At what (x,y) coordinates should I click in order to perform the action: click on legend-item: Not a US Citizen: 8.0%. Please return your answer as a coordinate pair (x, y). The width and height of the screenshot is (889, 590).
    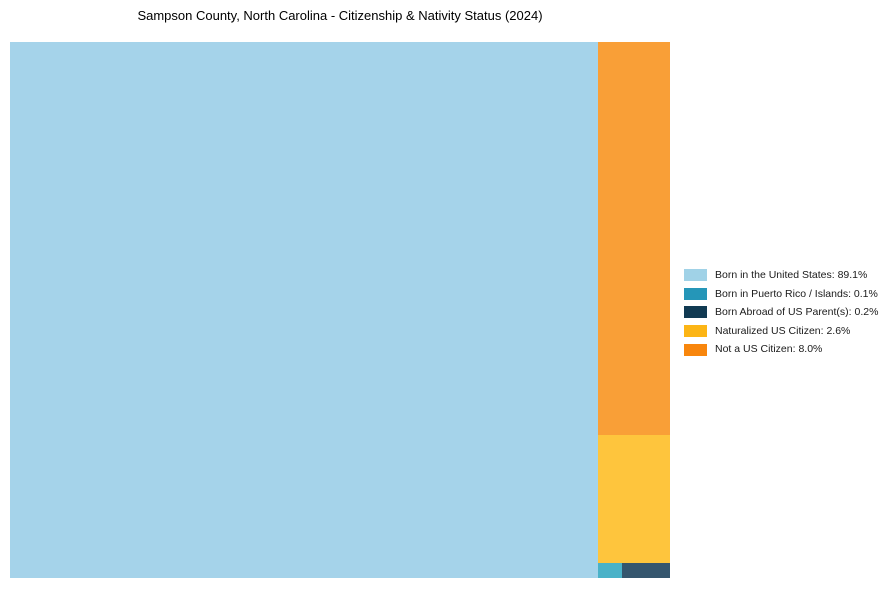
    Looking at the image, I should click on (781, 349).